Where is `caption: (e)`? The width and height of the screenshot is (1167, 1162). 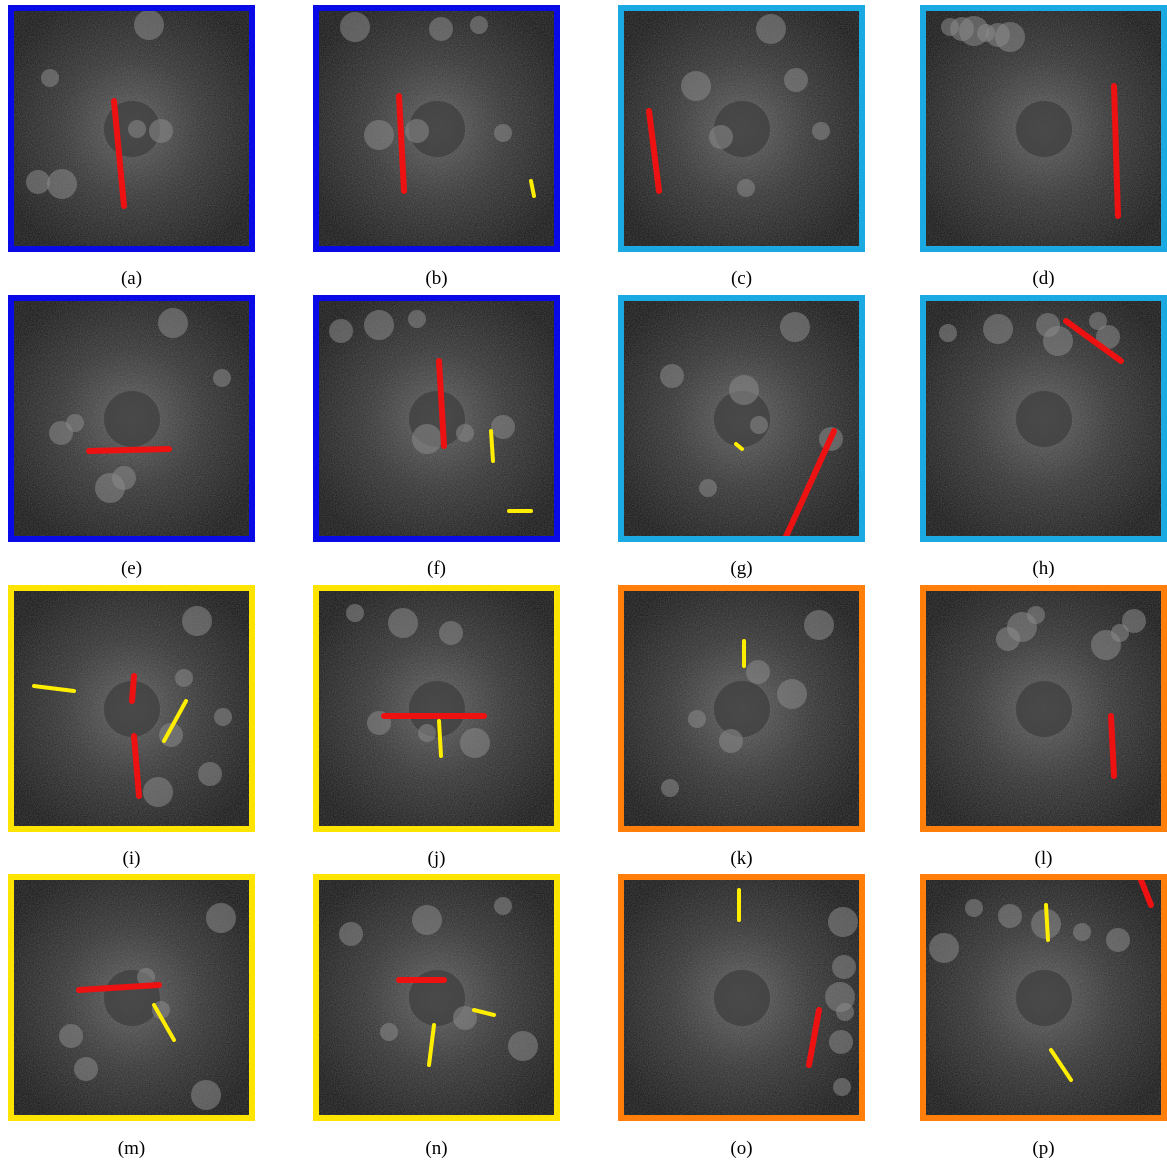
caption: (e) is located at coordinates (131, 568).